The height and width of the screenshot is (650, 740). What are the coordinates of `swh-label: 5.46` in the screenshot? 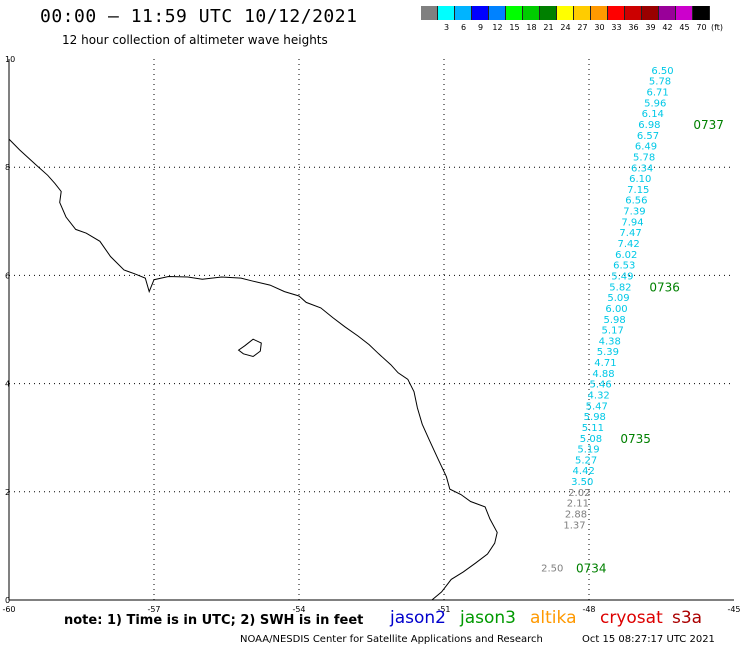 It's located at (600, 385).